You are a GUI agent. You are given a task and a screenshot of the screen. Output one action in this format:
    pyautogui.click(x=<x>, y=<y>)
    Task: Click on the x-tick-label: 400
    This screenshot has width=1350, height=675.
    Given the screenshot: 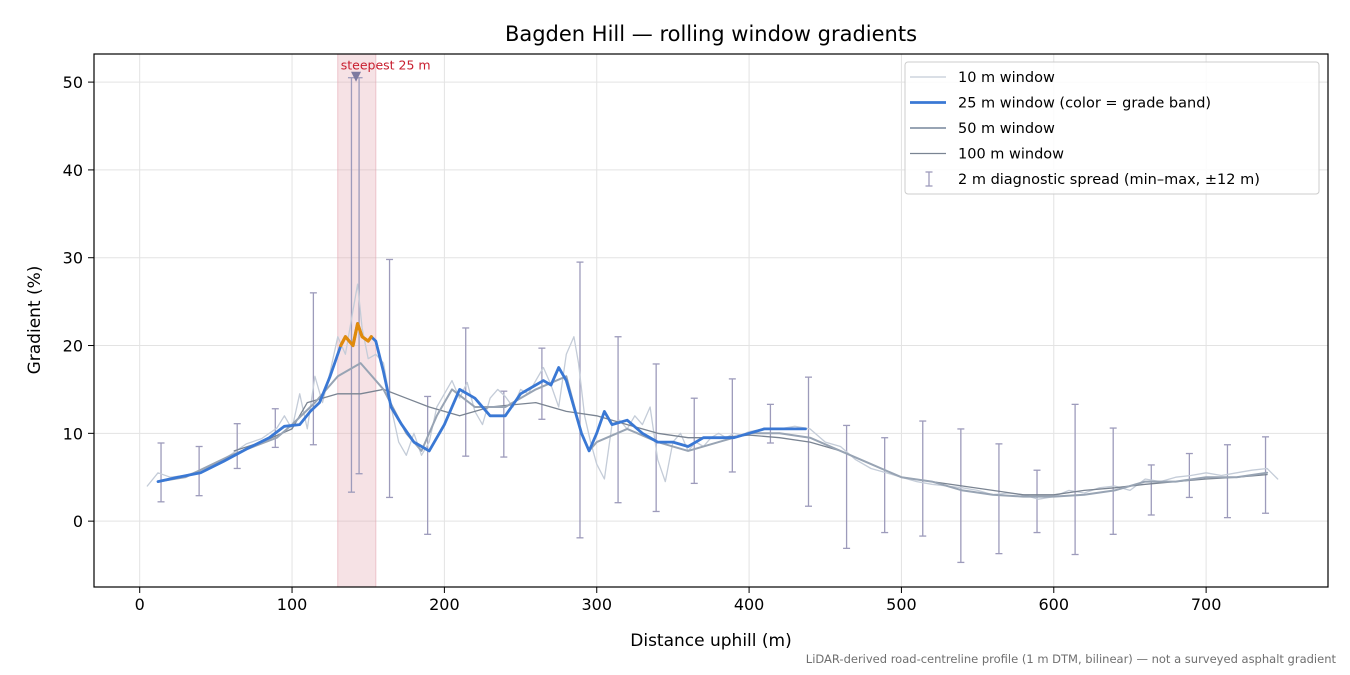 What is the action you would take?
    pyautogui.click(x=749, y=604)
    